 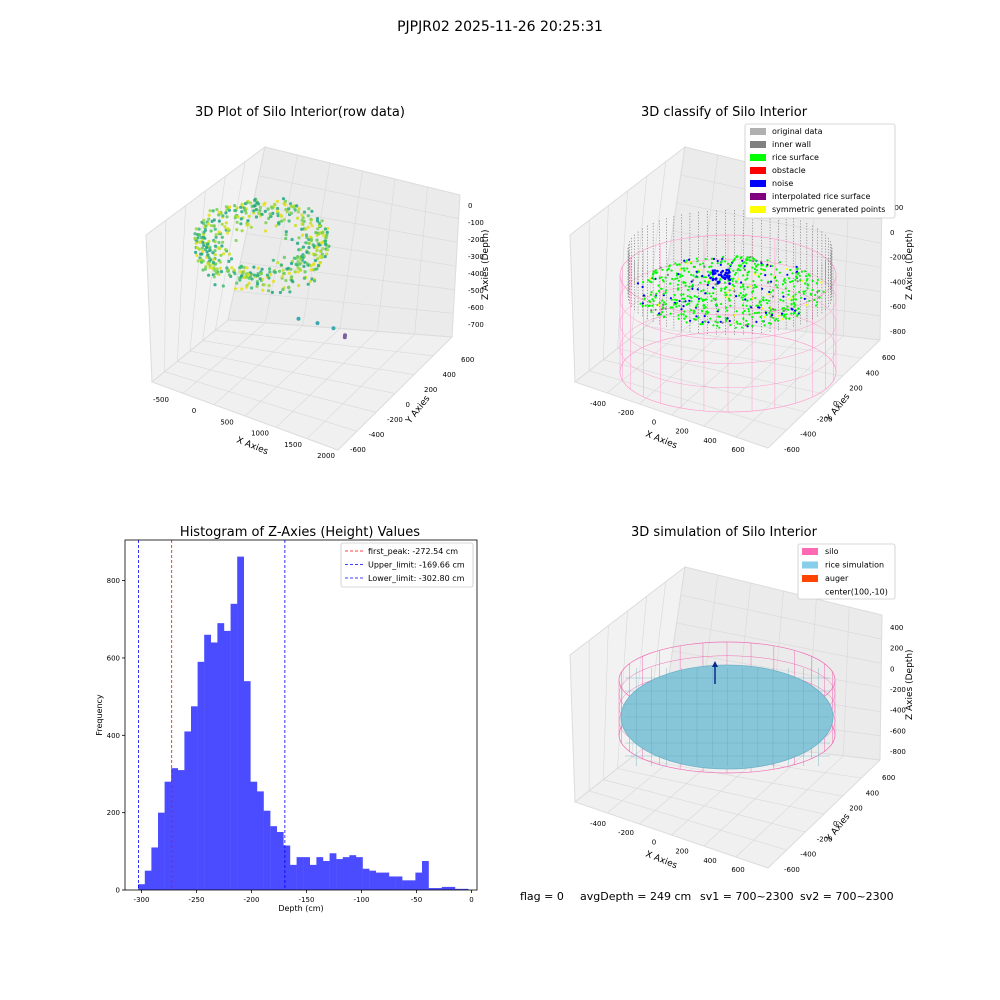 What do you see at coordinates (724, 532) in the screenshot?
I see `simulation-plot-title: 3D simulation of Silo Interior` at bounding box center [724, 532].